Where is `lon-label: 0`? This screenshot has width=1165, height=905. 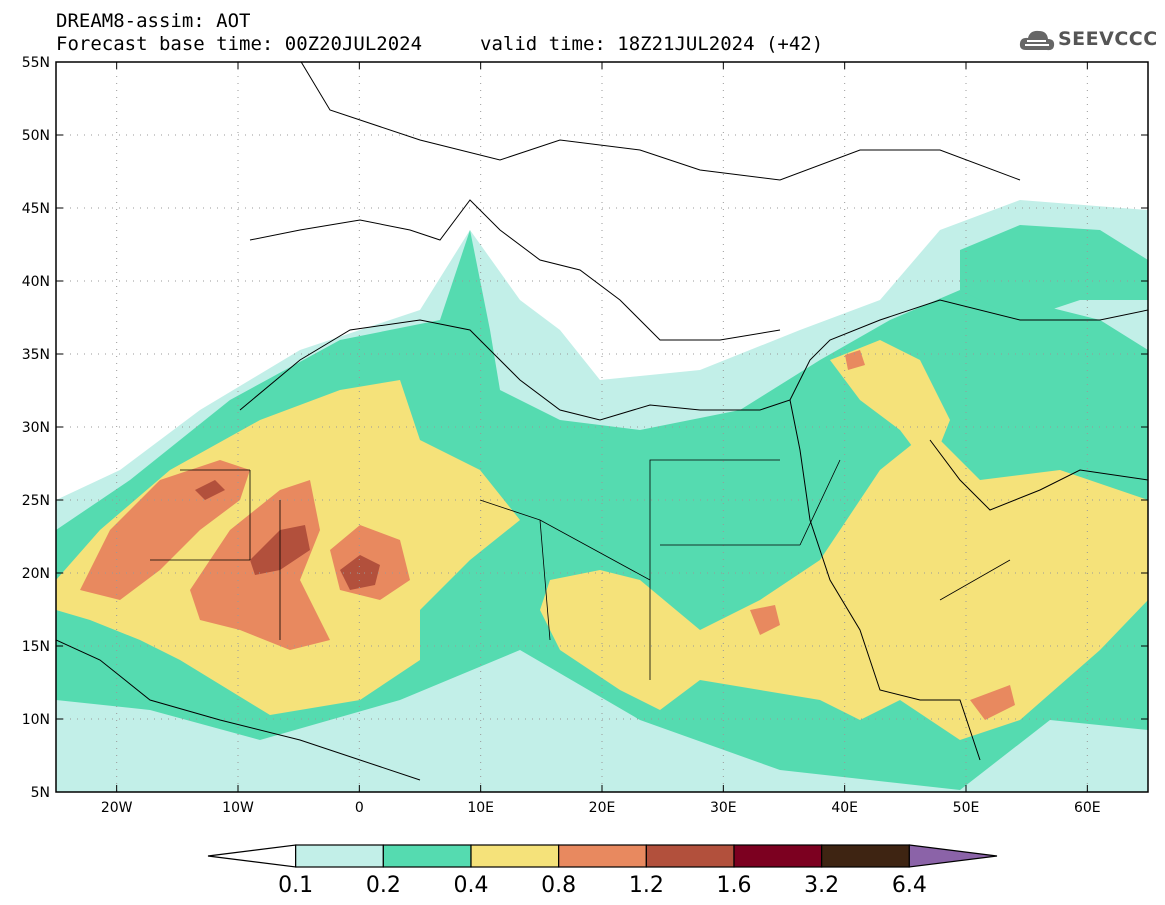 lon-label: 0 is located at coordinates (359, 808).